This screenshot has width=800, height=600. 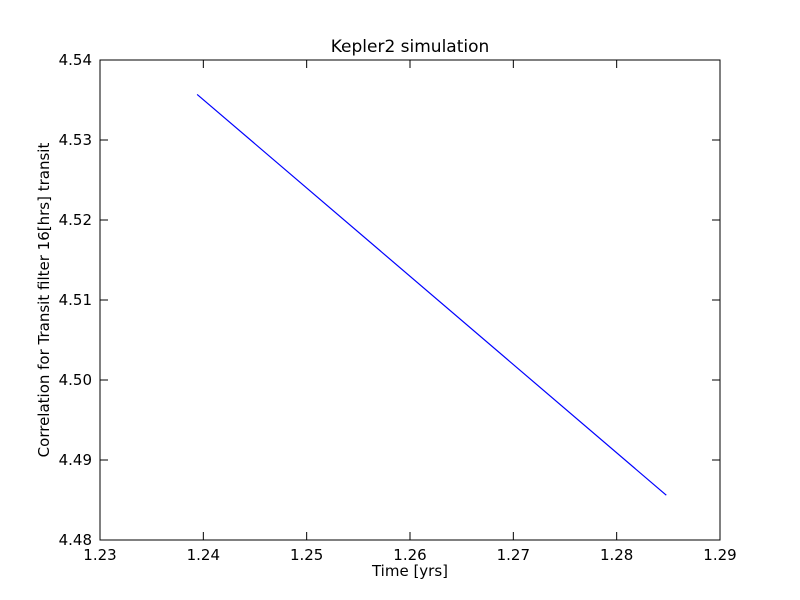 What do you see at coordinates (203, 555) in the screenshot?
I see `x-tick-label: 1.24` at bounding box center [203, 555].